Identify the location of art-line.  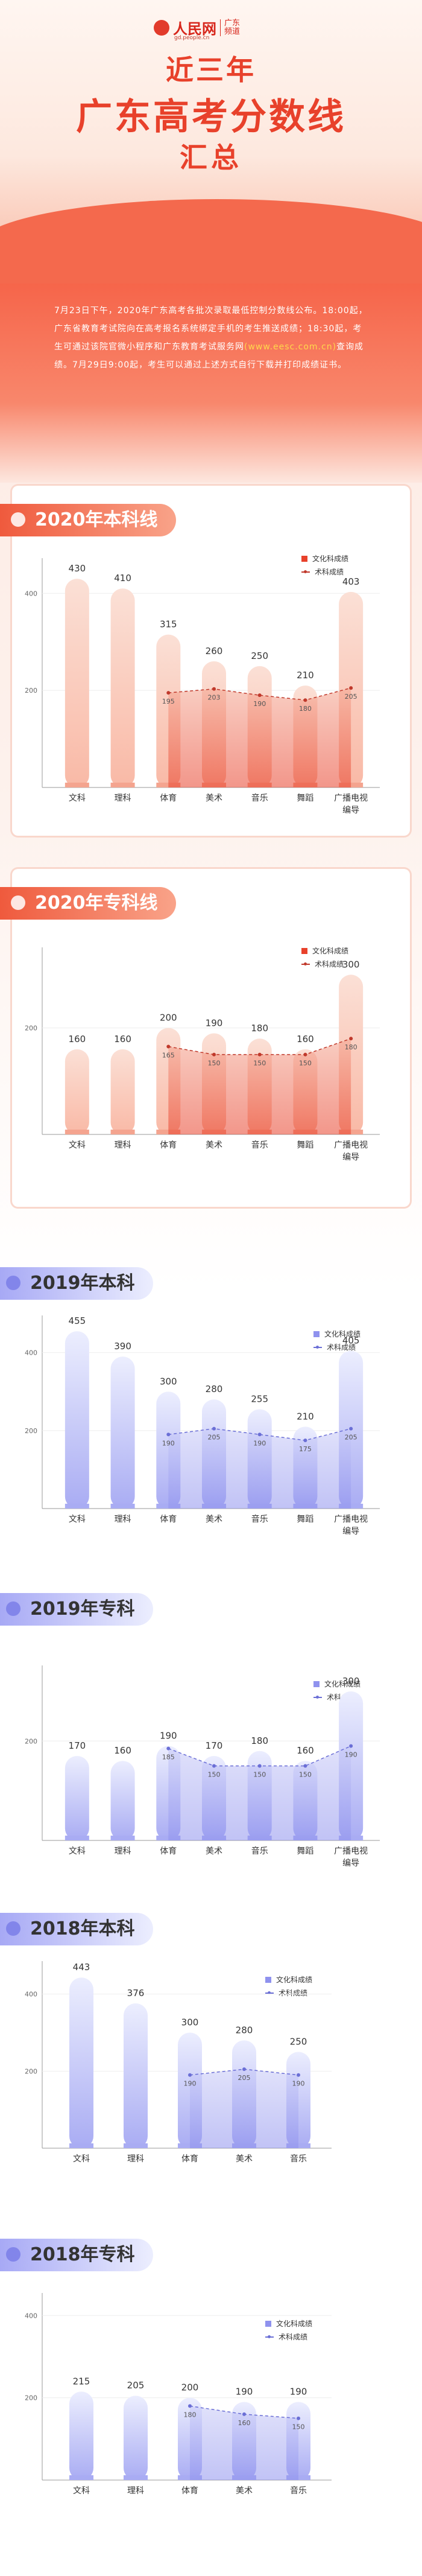
(259, 1435).